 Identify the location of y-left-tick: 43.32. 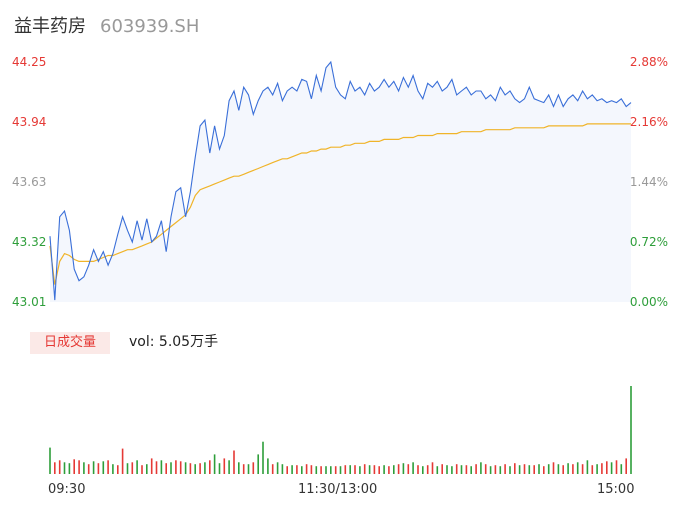
(29, 242).